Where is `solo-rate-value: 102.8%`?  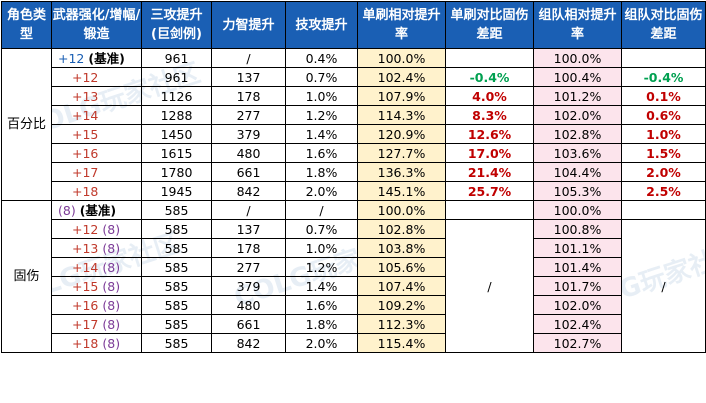 solo-rate-value: 102.8% is located at coordinates (401, 229).